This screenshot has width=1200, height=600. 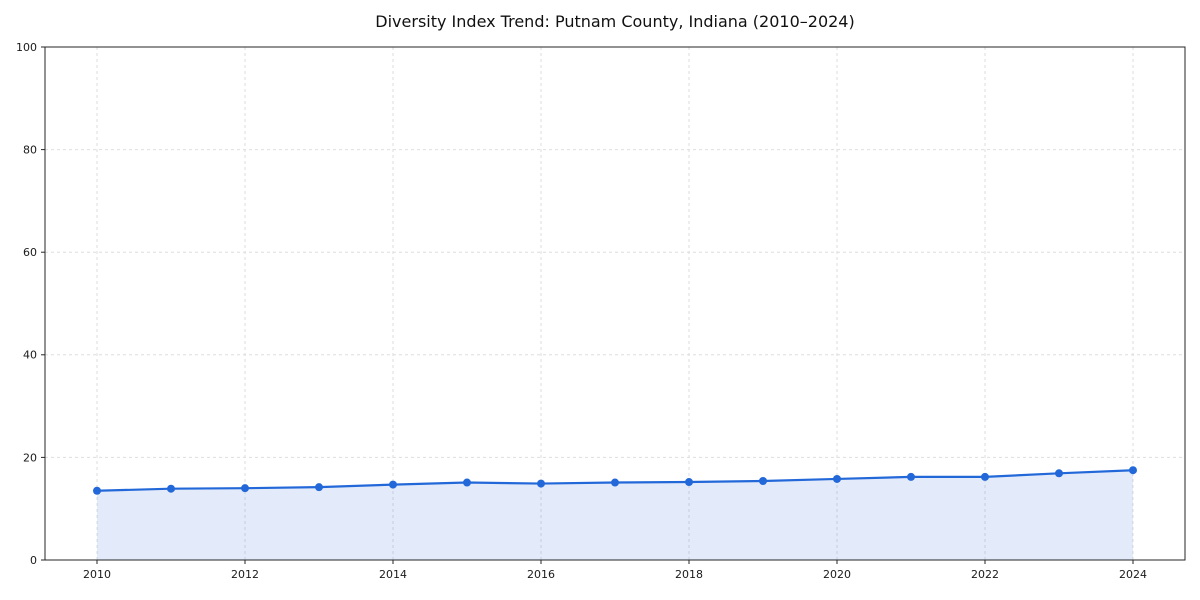 I want to click on x-tick-label: 2020, so click(x=837, y=574).